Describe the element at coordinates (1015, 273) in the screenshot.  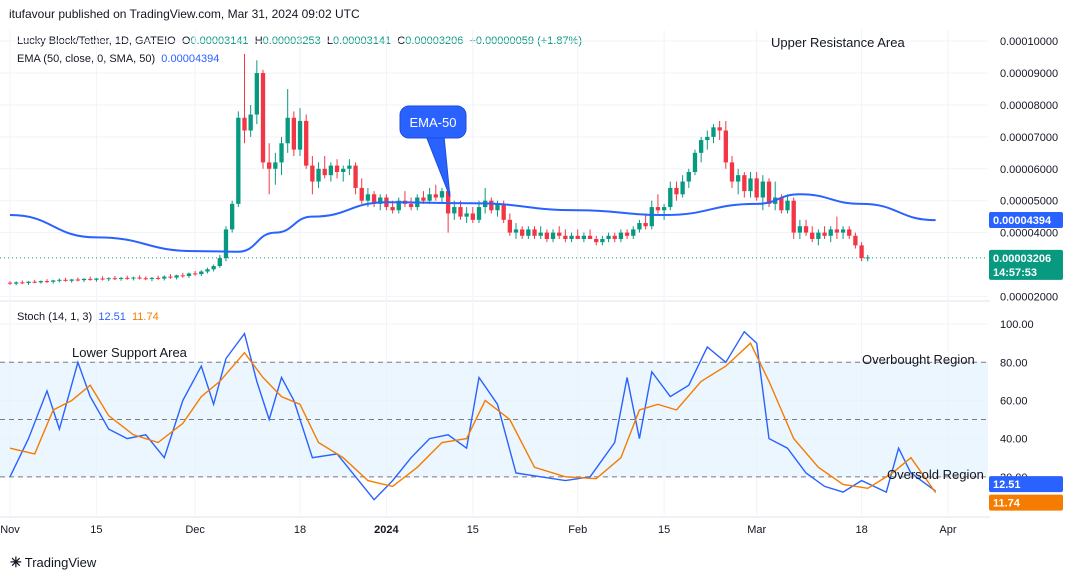
I see `countdown-badge: 14:57:53` at that location.